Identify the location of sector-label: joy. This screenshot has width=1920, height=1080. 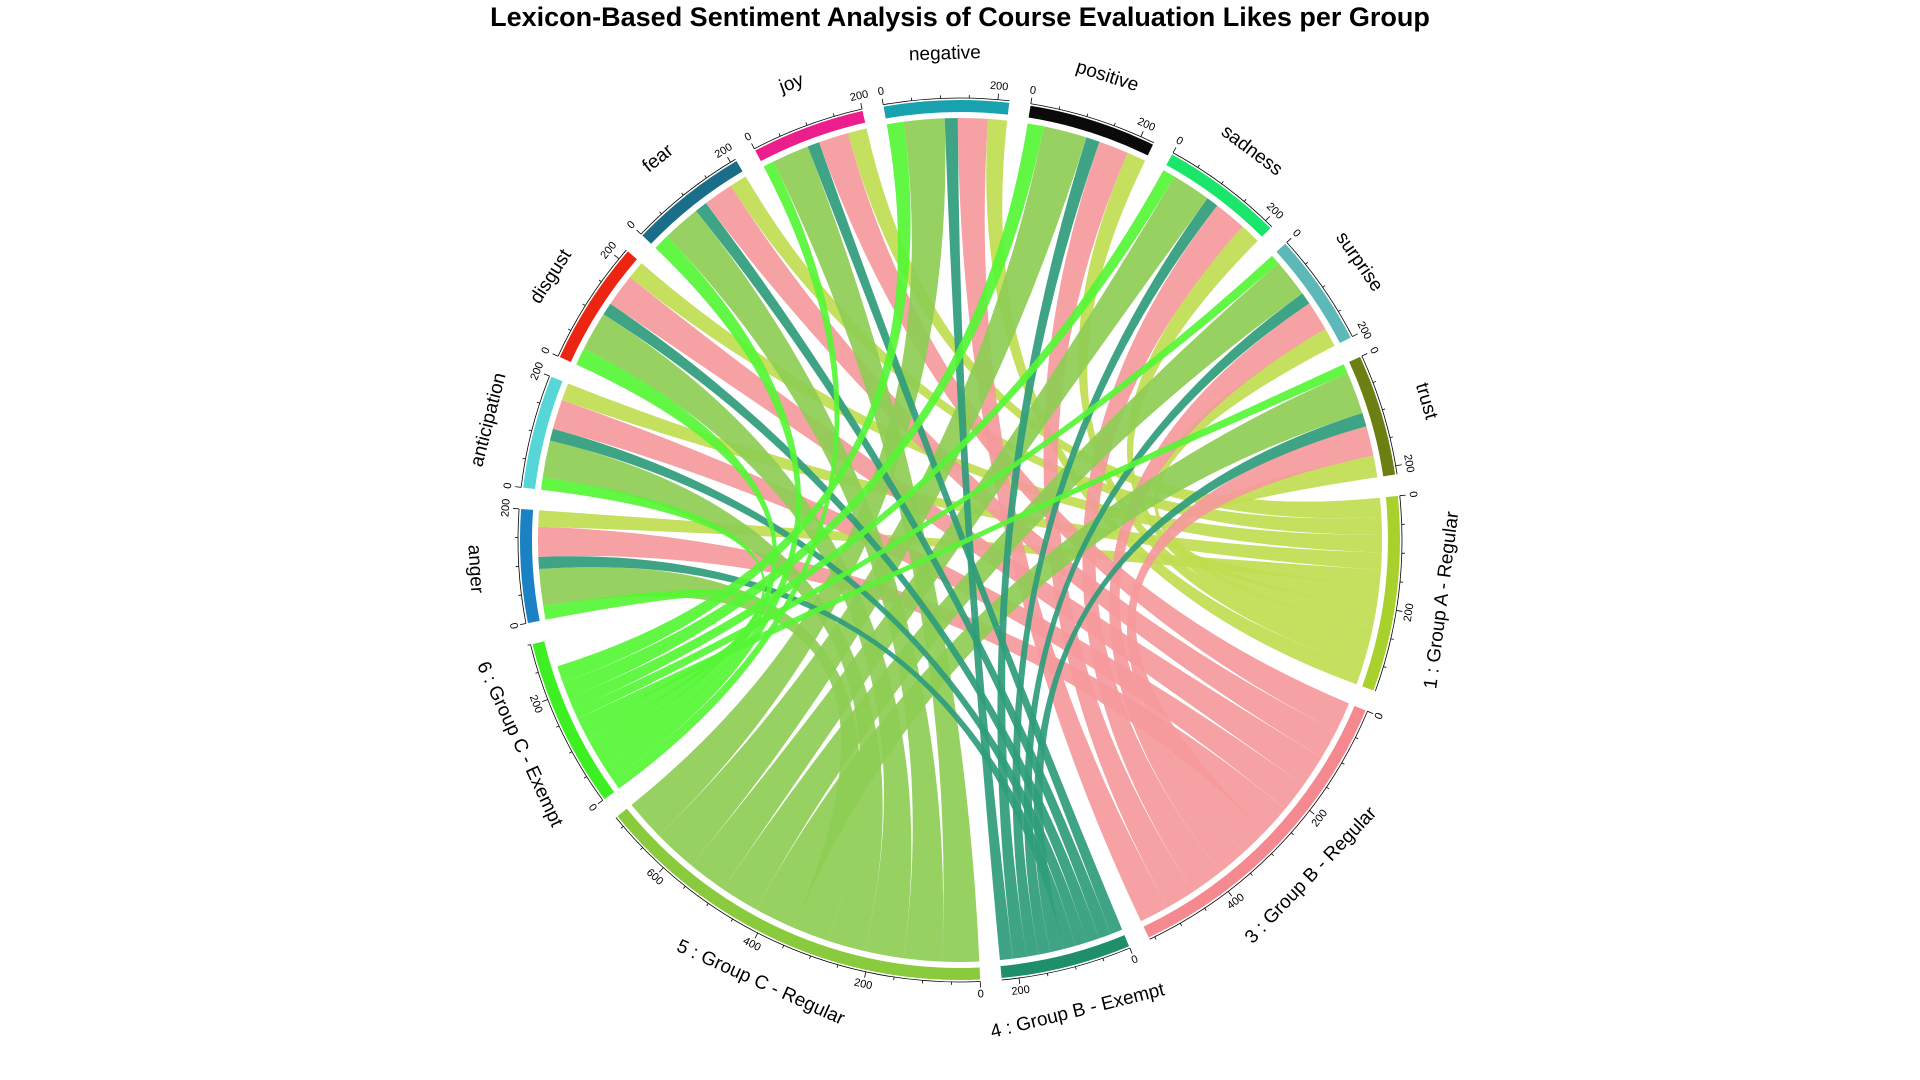
(791, 83).